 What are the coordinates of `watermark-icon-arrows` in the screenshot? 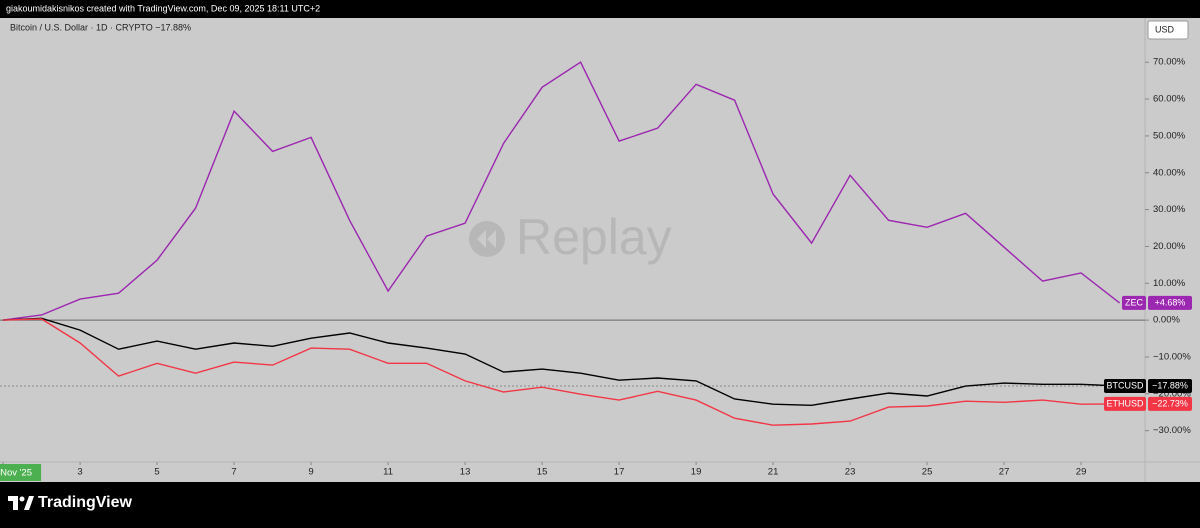 It's located at (486, 239).